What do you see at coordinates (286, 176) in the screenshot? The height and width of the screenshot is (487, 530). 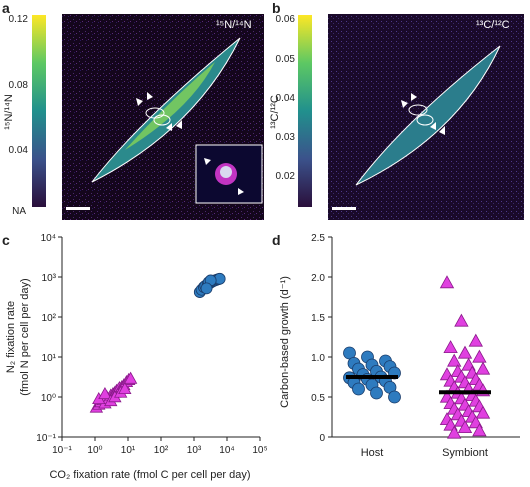 I see `colorbar-b-tick-5: 0.02` at bounding box center [286, 176].